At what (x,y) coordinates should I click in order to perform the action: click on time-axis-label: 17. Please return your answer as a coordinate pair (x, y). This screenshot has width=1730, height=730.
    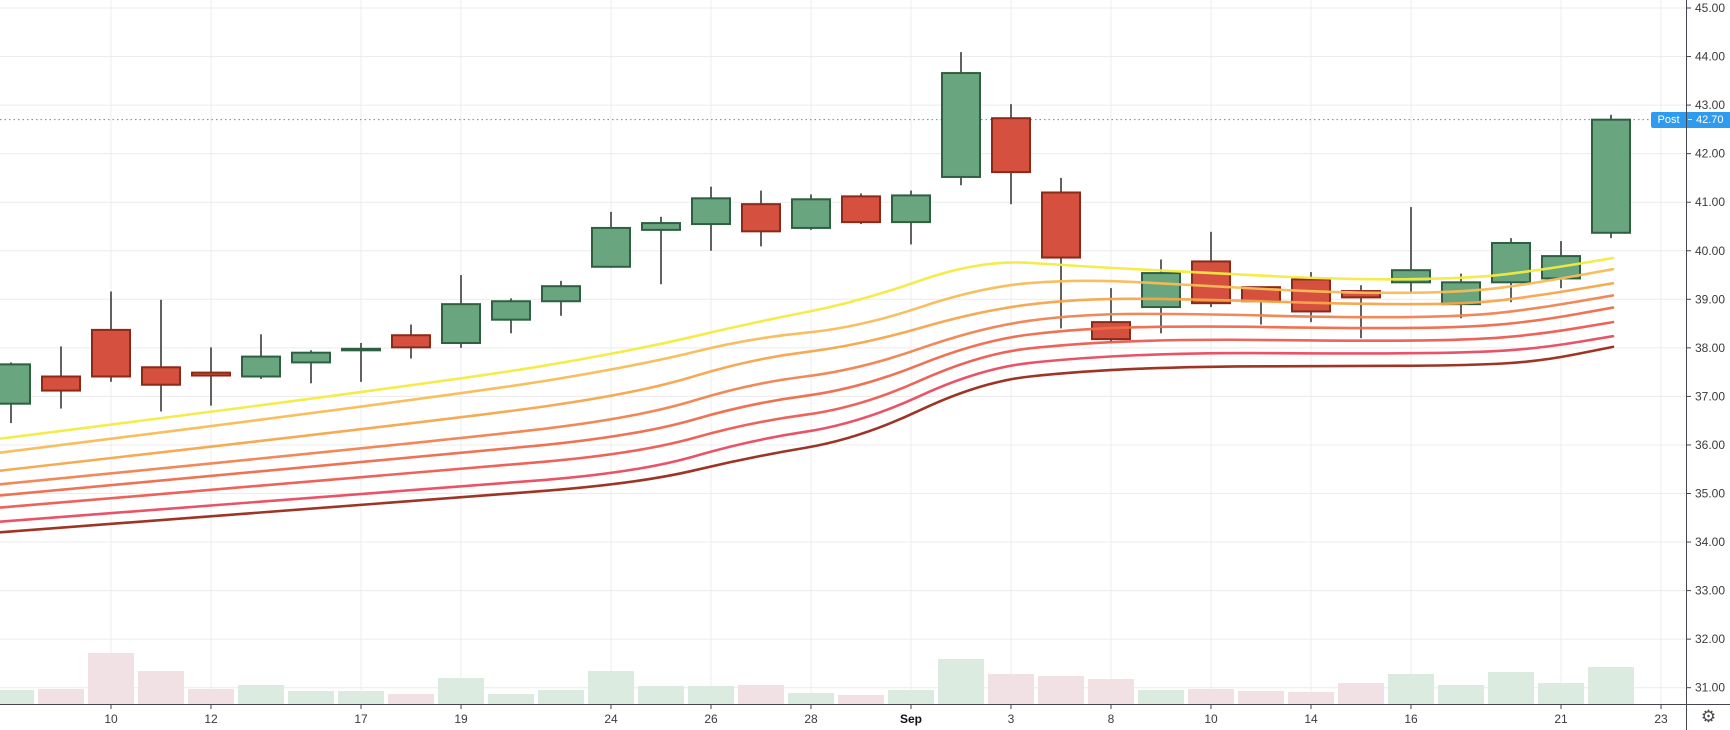
    Looking at the image, I should click on (361, 719).